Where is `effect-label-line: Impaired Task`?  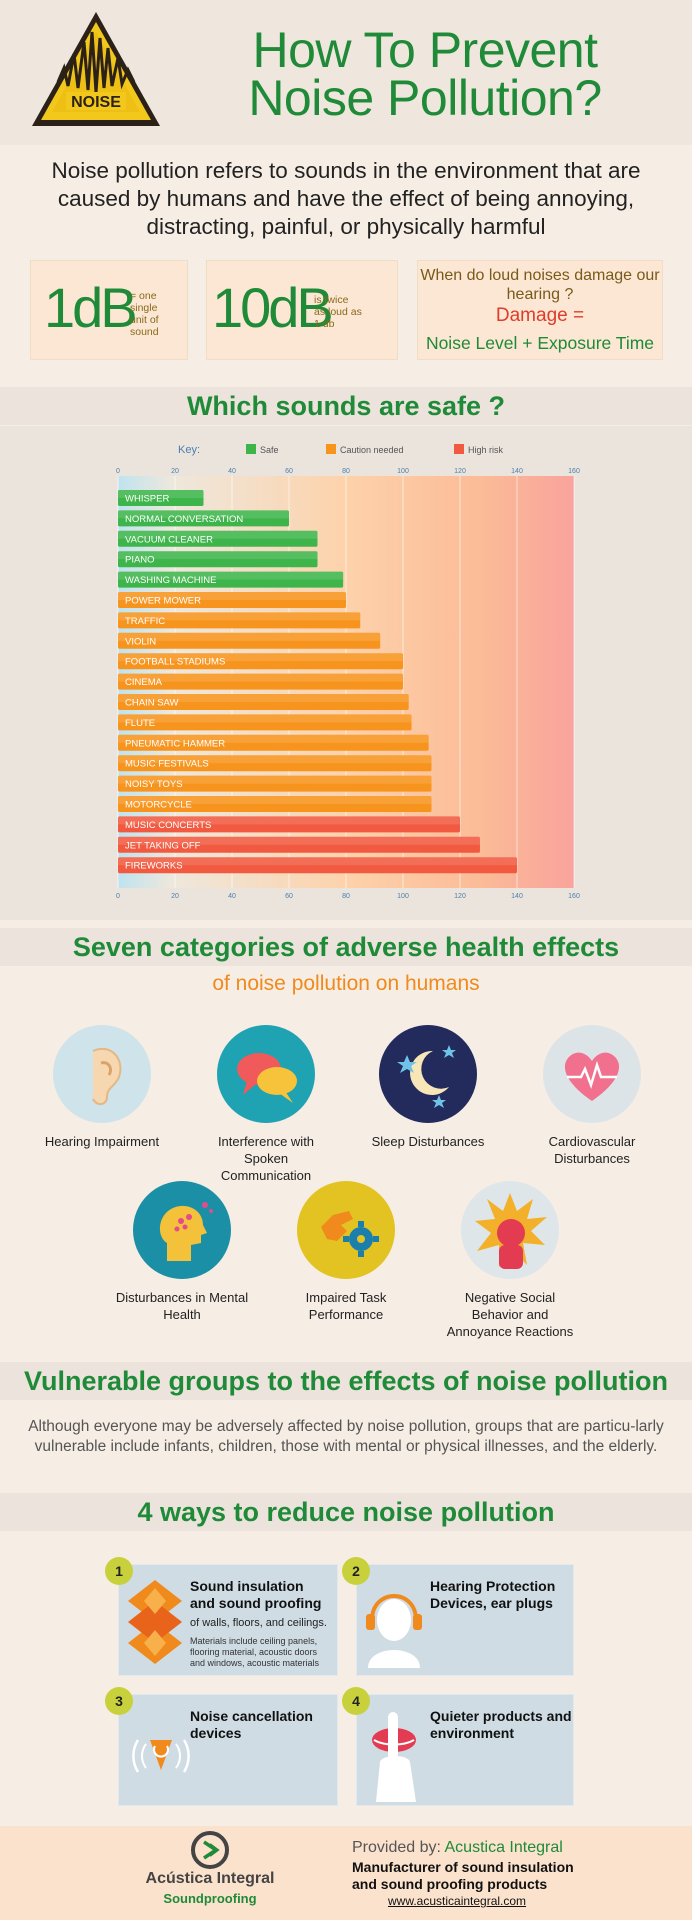
effect-label-line: Impaired Task is located at coordinates (346, 1297).